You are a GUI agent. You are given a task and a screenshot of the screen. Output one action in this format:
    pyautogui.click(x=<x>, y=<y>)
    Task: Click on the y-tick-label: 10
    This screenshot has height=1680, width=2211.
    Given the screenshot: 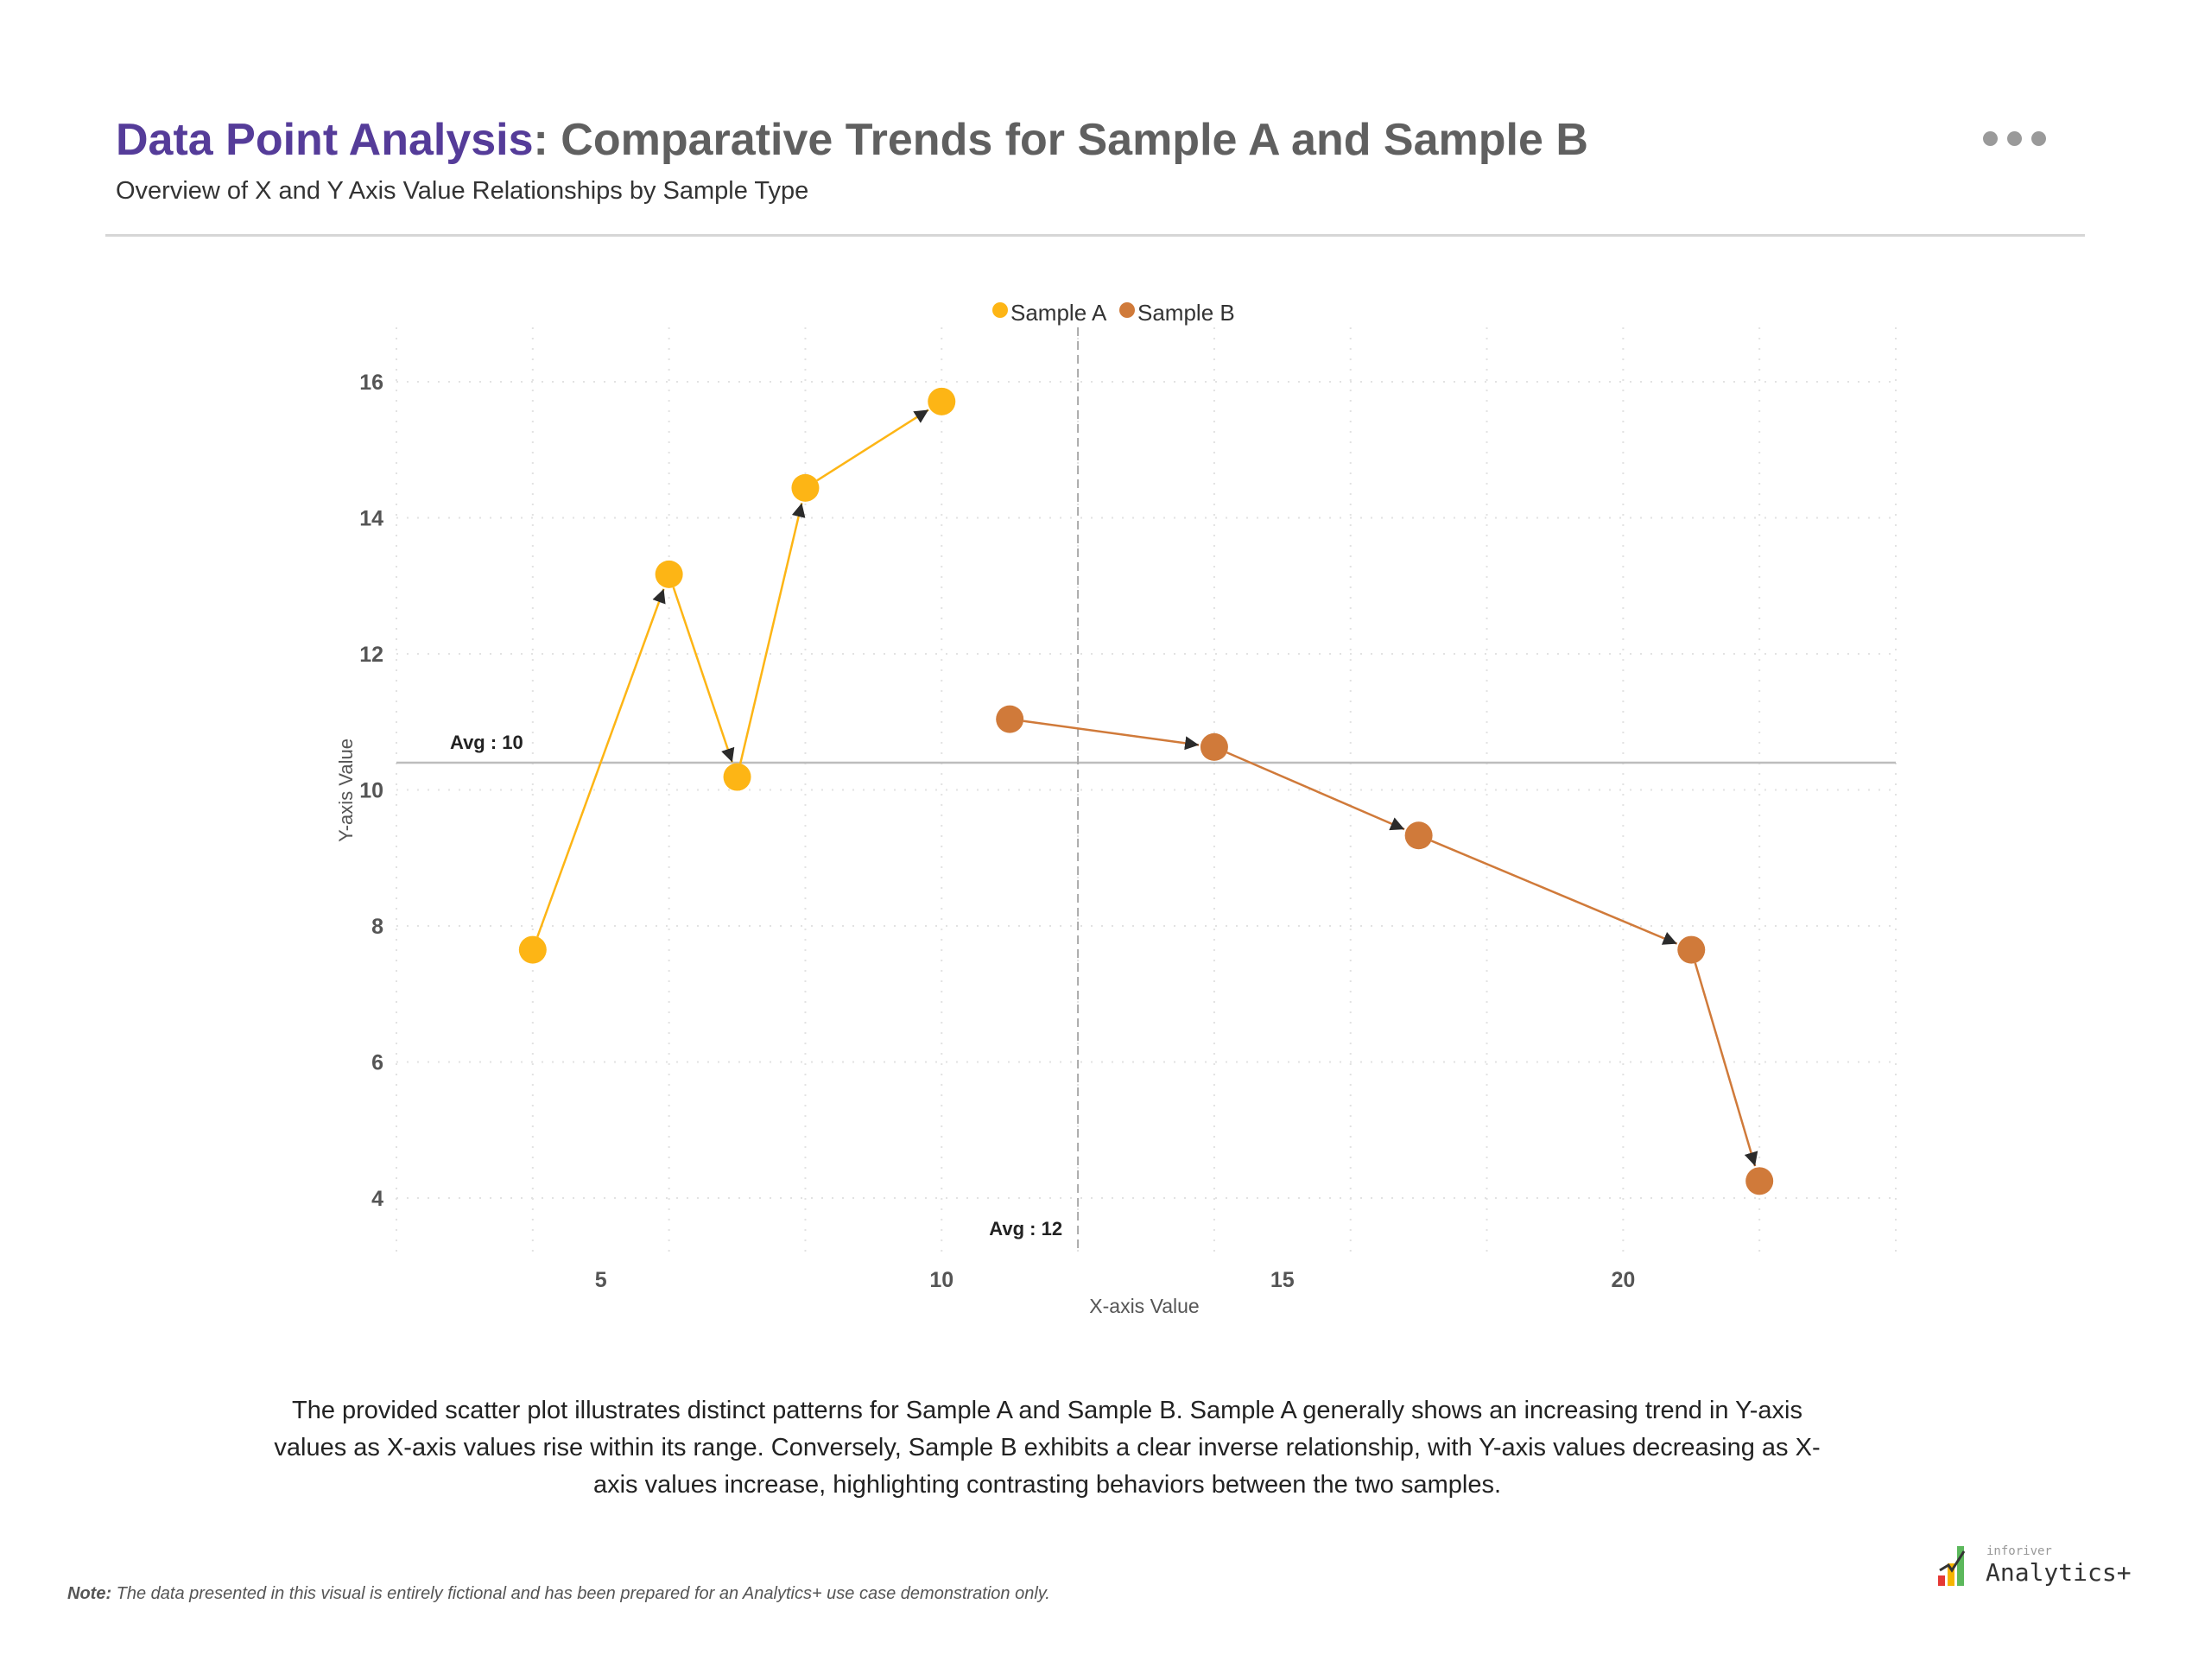 What is the action you would take?
    pyautogui.click(x=371, y=791)
    